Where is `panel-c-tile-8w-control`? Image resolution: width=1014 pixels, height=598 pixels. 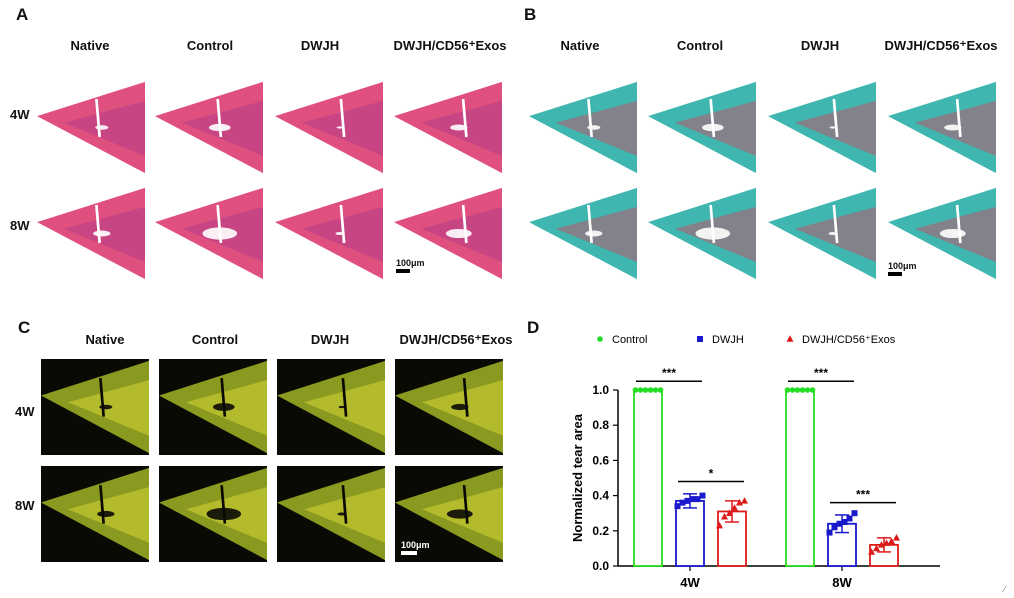
panel-c-tile-8w-control is located at coordinates (213, 514).